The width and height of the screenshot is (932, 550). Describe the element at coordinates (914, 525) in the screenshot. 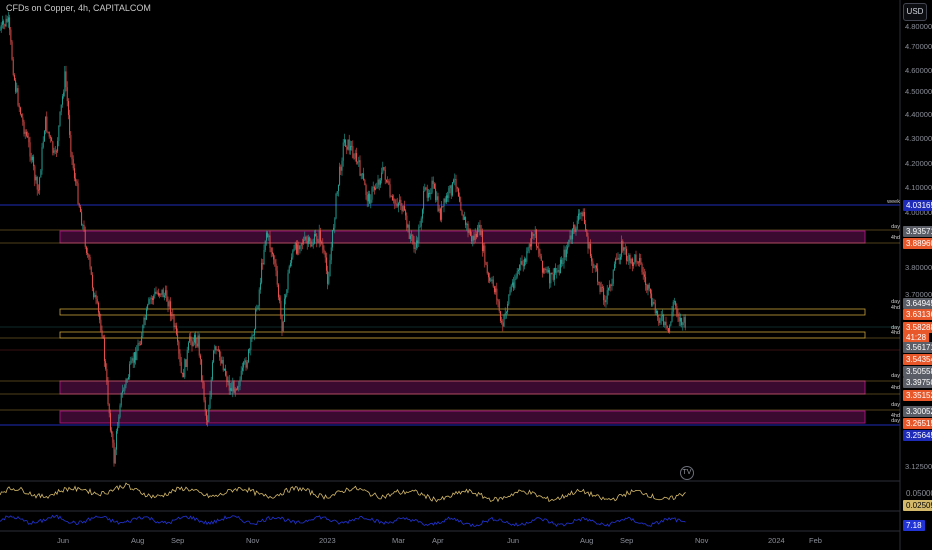

I see `indicator2-value: 7.18` at that location.